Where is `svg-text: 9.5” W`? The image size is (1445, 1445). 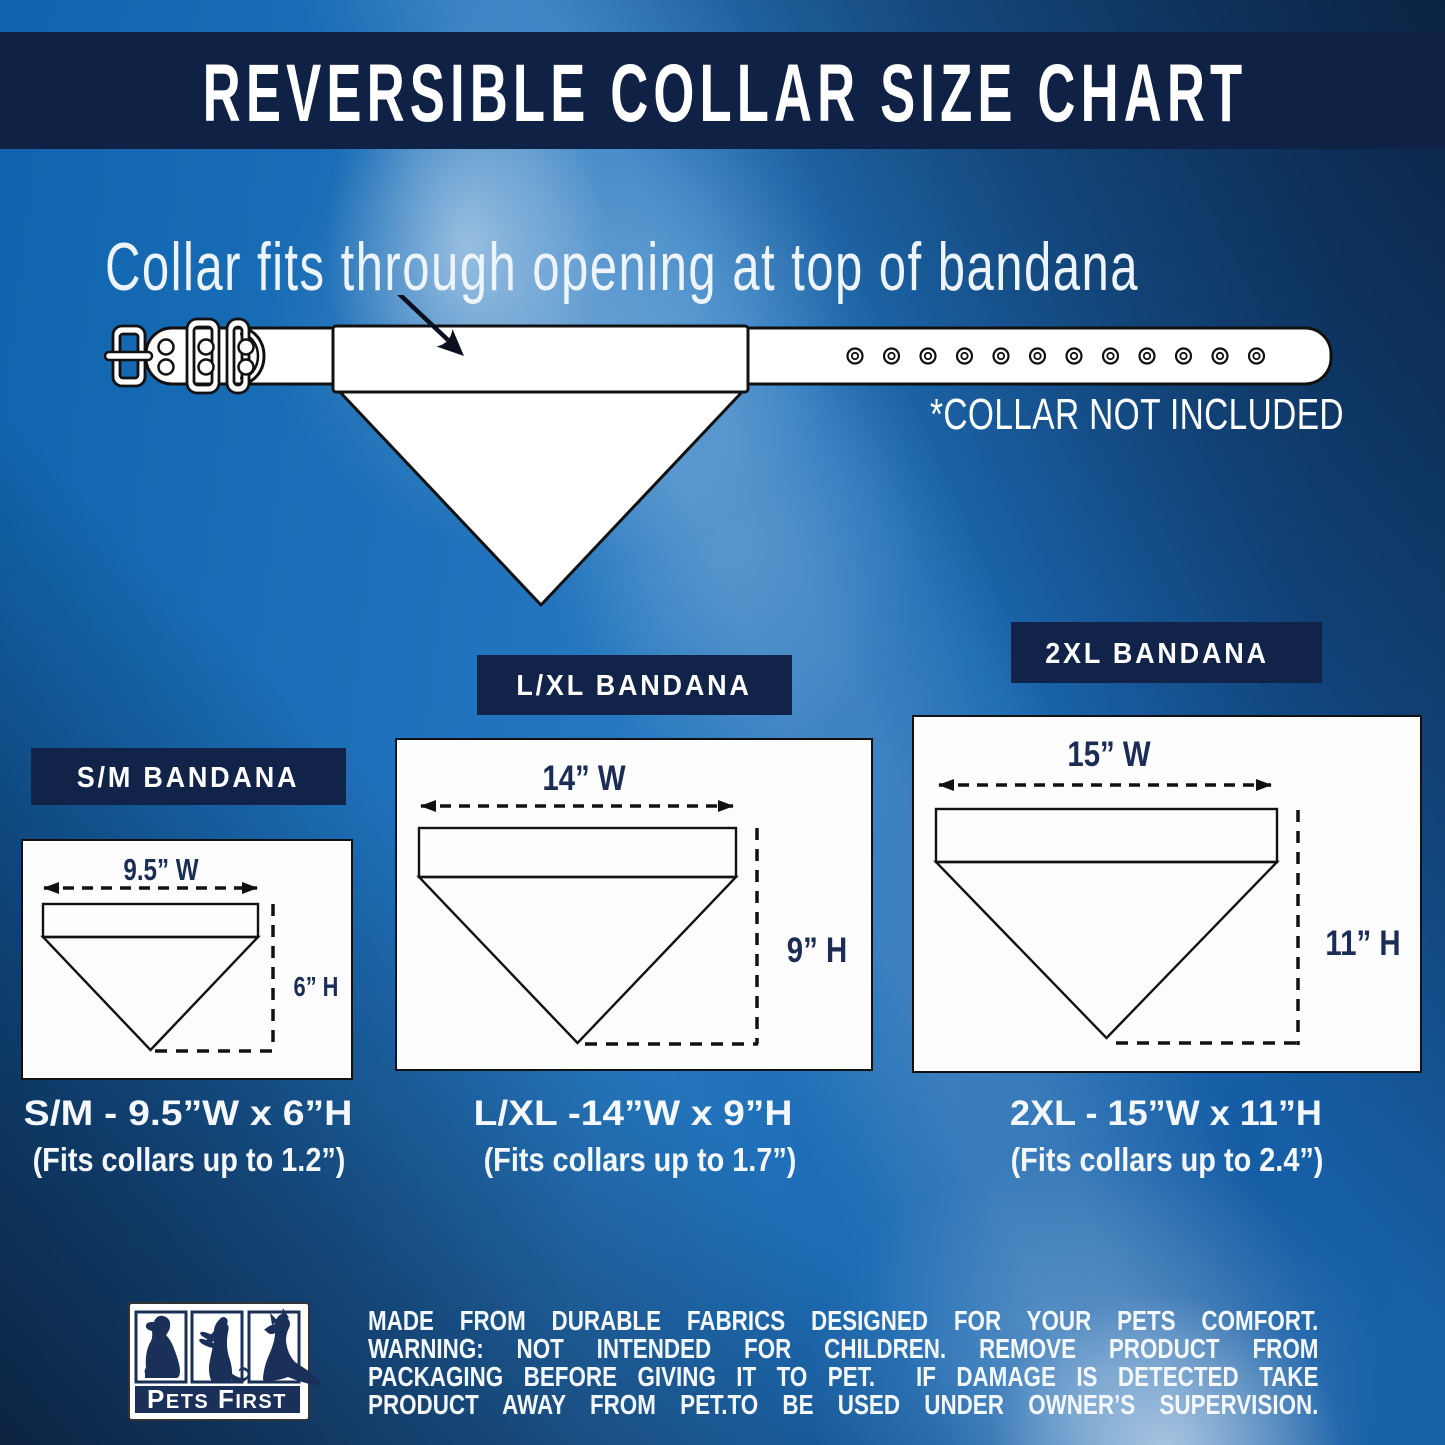 svg-text: 9.5” W is located at coordinates (161, 869).